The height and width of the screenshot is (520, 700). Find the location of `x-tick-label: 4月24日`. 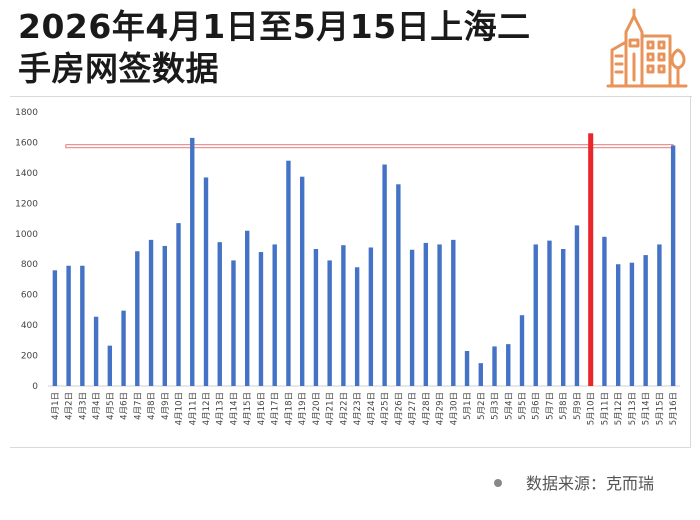

x-tick-label: 4月24日 is located at coordinates (372, 408).